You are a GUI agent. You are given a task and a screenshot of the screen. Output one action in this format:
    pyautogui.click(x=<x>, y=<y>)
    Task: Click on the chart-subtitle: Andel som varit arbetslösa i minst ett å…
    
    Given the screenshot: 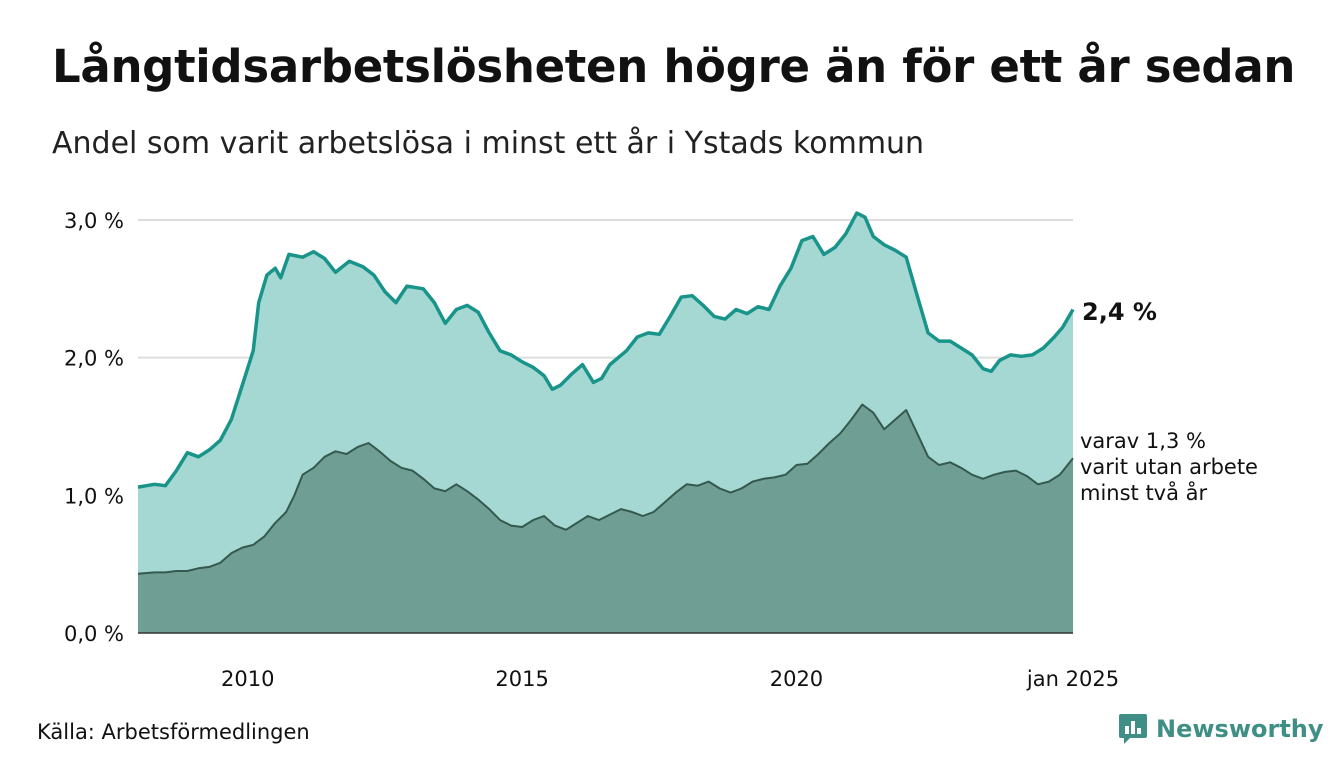 What is the action you would take?
    pyautogui.click(x=488, y=143)
    